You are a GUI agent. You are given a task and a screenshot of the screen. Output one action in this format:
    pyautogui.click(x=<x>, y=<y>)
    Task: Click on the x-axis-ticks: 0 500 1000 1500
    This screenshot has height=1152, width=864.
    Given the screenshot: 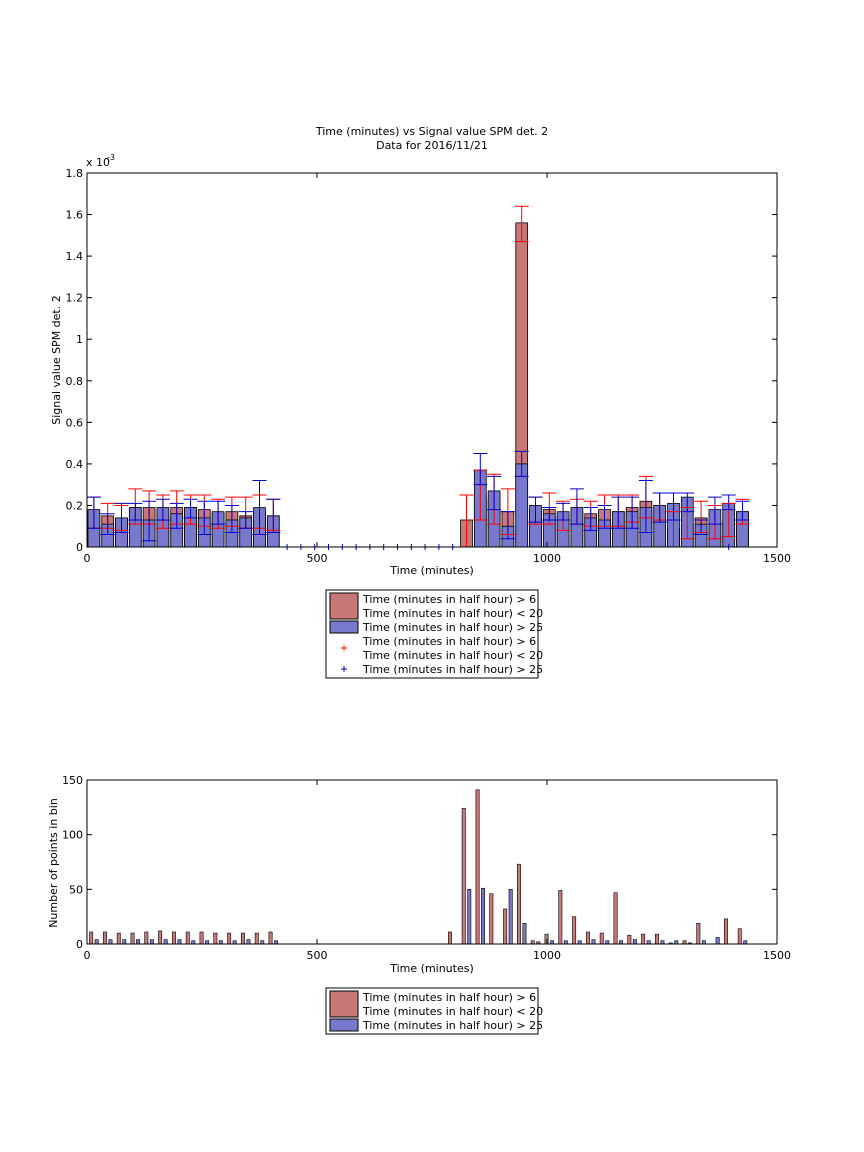 What is the action you would take?
    pyautogui.click(x=437, y=871)
    